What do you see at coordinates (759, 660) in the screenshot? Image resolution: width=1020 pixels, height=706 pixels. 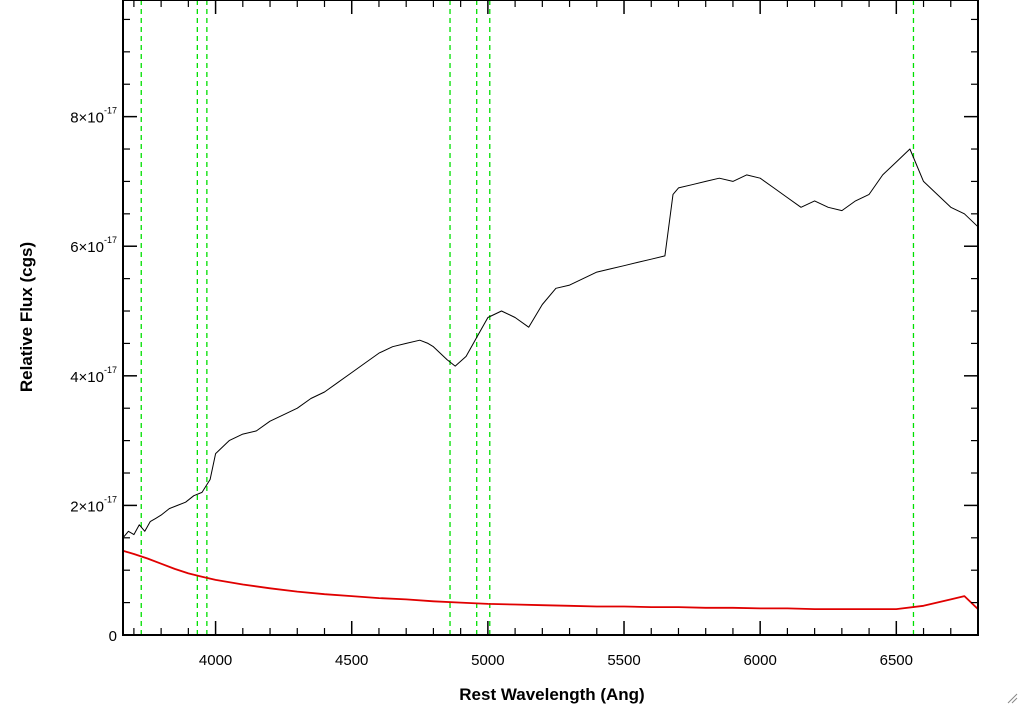 I see `x-tick-label: 6000` at bounding box center [759, 660].